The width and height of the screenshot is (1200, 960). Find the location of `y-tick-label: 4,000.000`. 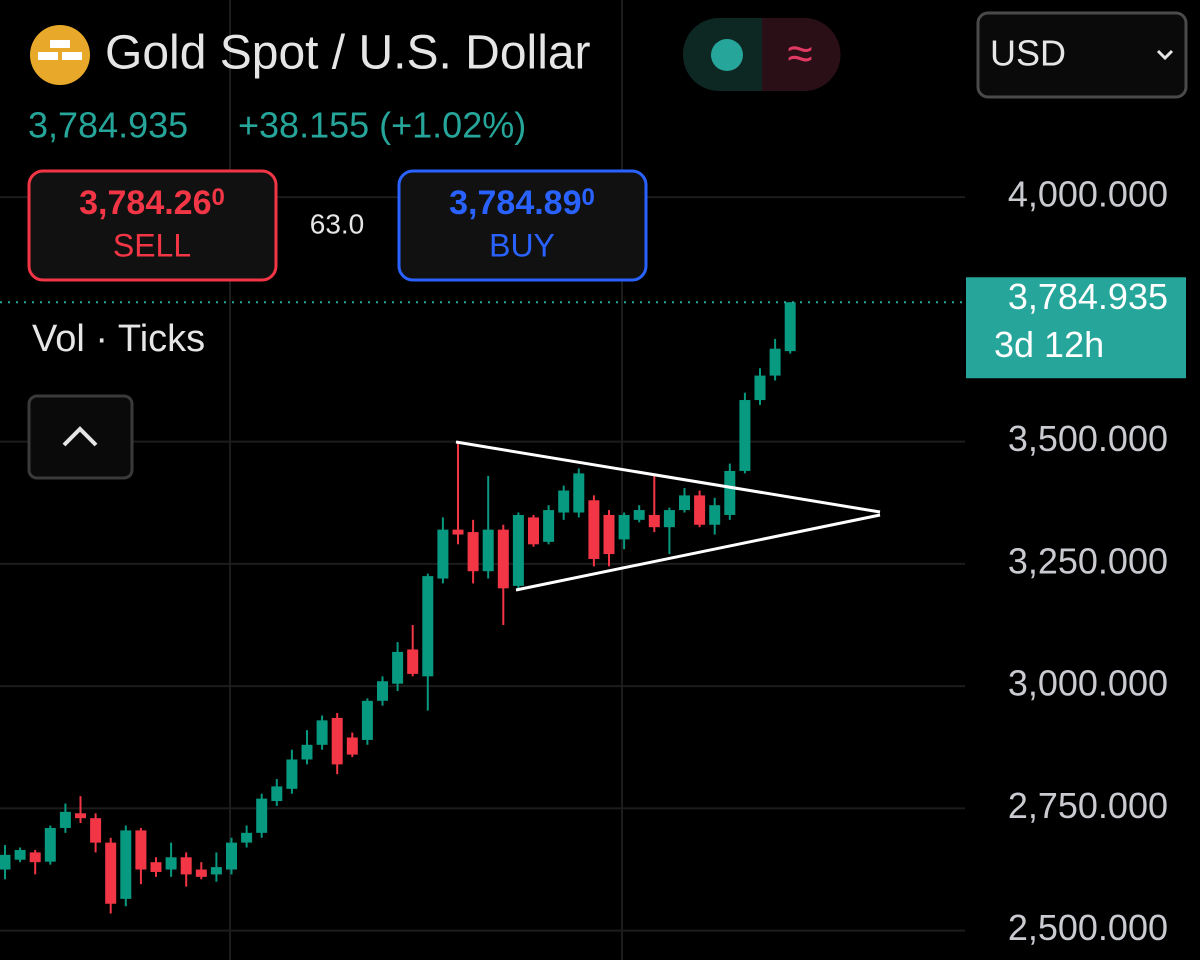

y-tick-label: 4,000.000 is located at coordinates (1088, 194).